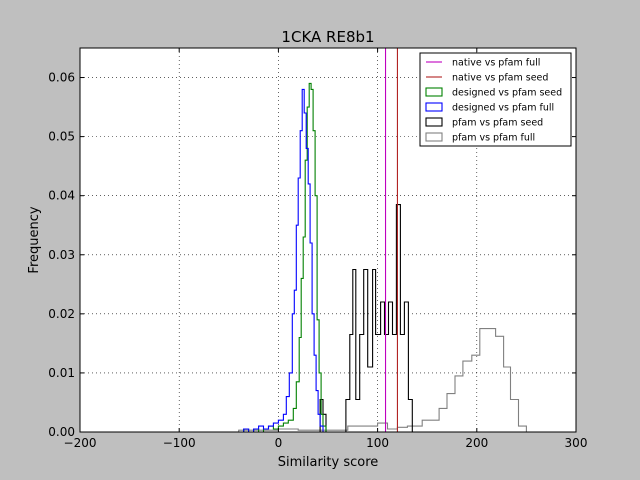 The height and width of the screenshot is (480, 640). I want to click on y-tick-label: 0.03, so click(61, 255).